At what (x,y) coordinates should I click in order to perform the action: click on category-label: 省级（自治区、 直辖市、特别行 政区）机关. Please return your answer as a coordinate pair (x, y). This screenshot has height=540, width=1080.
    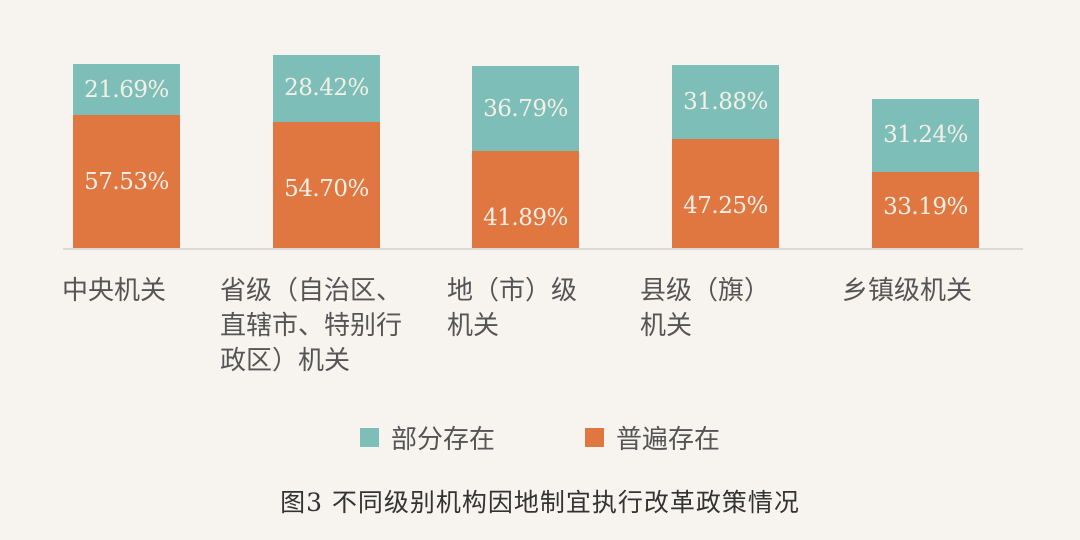
    Looking at the image, I should click on (311, 326).